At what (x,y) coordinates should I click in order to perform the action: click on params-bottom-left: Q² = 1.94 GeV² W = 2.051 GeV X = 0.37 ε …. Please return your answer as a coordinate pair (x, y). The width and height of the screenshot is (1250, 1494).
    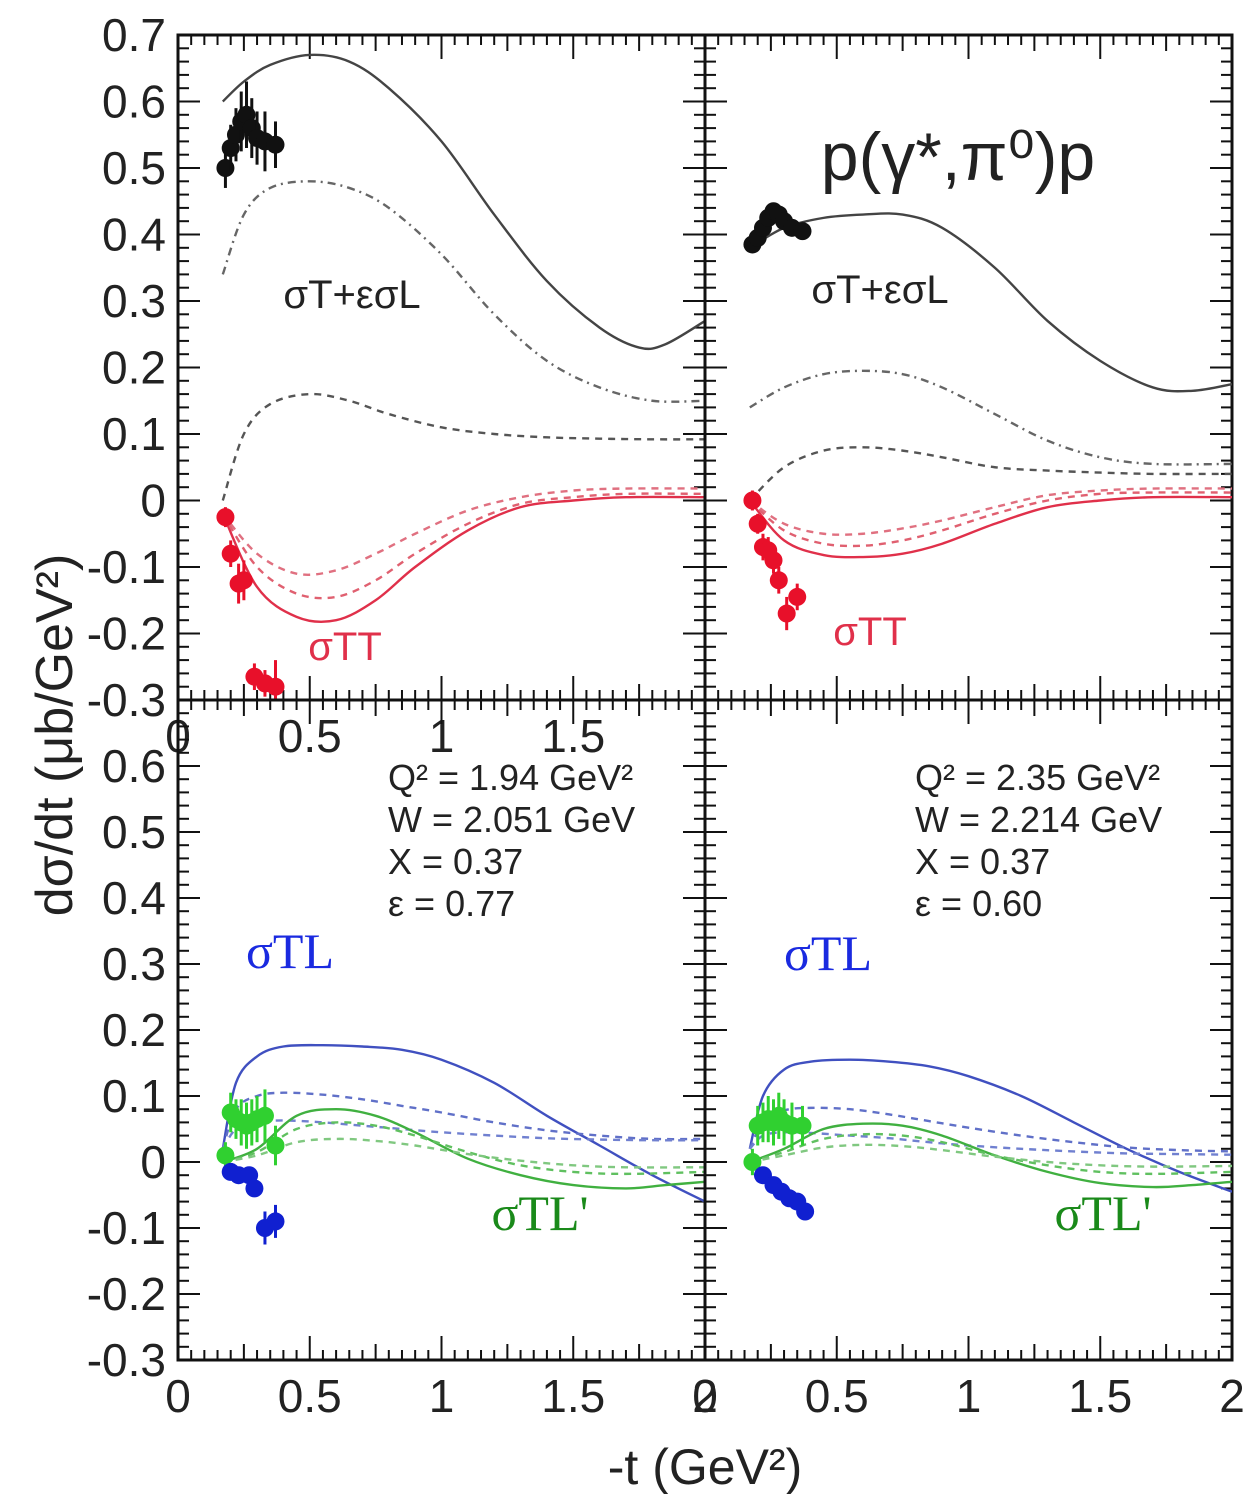
    Looking at the image, I should click on (511, 840).